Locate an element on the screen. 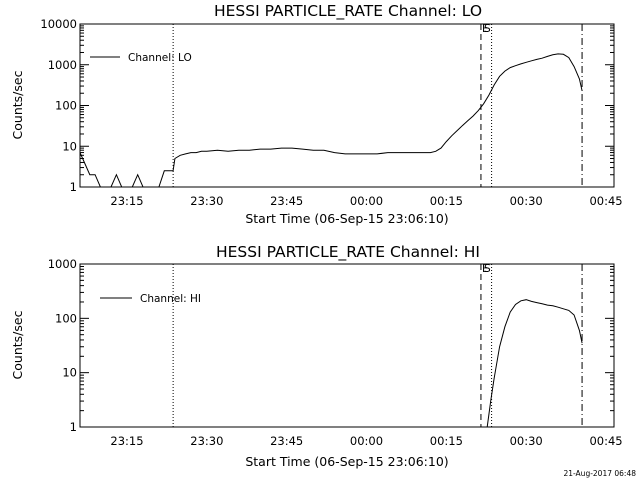 This screenshot has width=640, height=480. timestamp: 21-Aug-2017 06:48 is located at coordinates (599, 473).